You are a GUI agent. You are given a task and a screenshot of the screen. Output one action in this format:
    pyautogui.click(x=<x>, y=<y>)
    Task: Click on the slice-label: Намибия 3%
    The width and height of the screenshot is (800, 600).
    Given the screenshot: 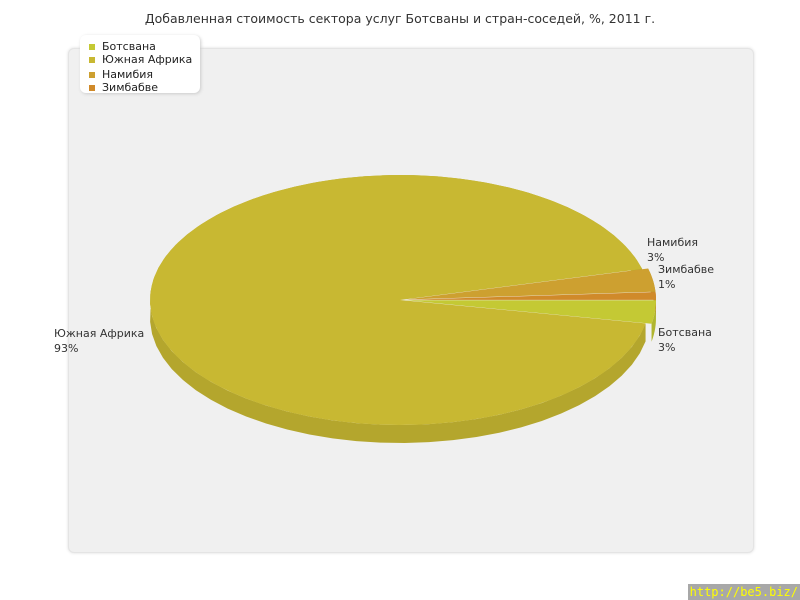 What is the action you would take?
    pyautogui.click(x=672, y=250)
    